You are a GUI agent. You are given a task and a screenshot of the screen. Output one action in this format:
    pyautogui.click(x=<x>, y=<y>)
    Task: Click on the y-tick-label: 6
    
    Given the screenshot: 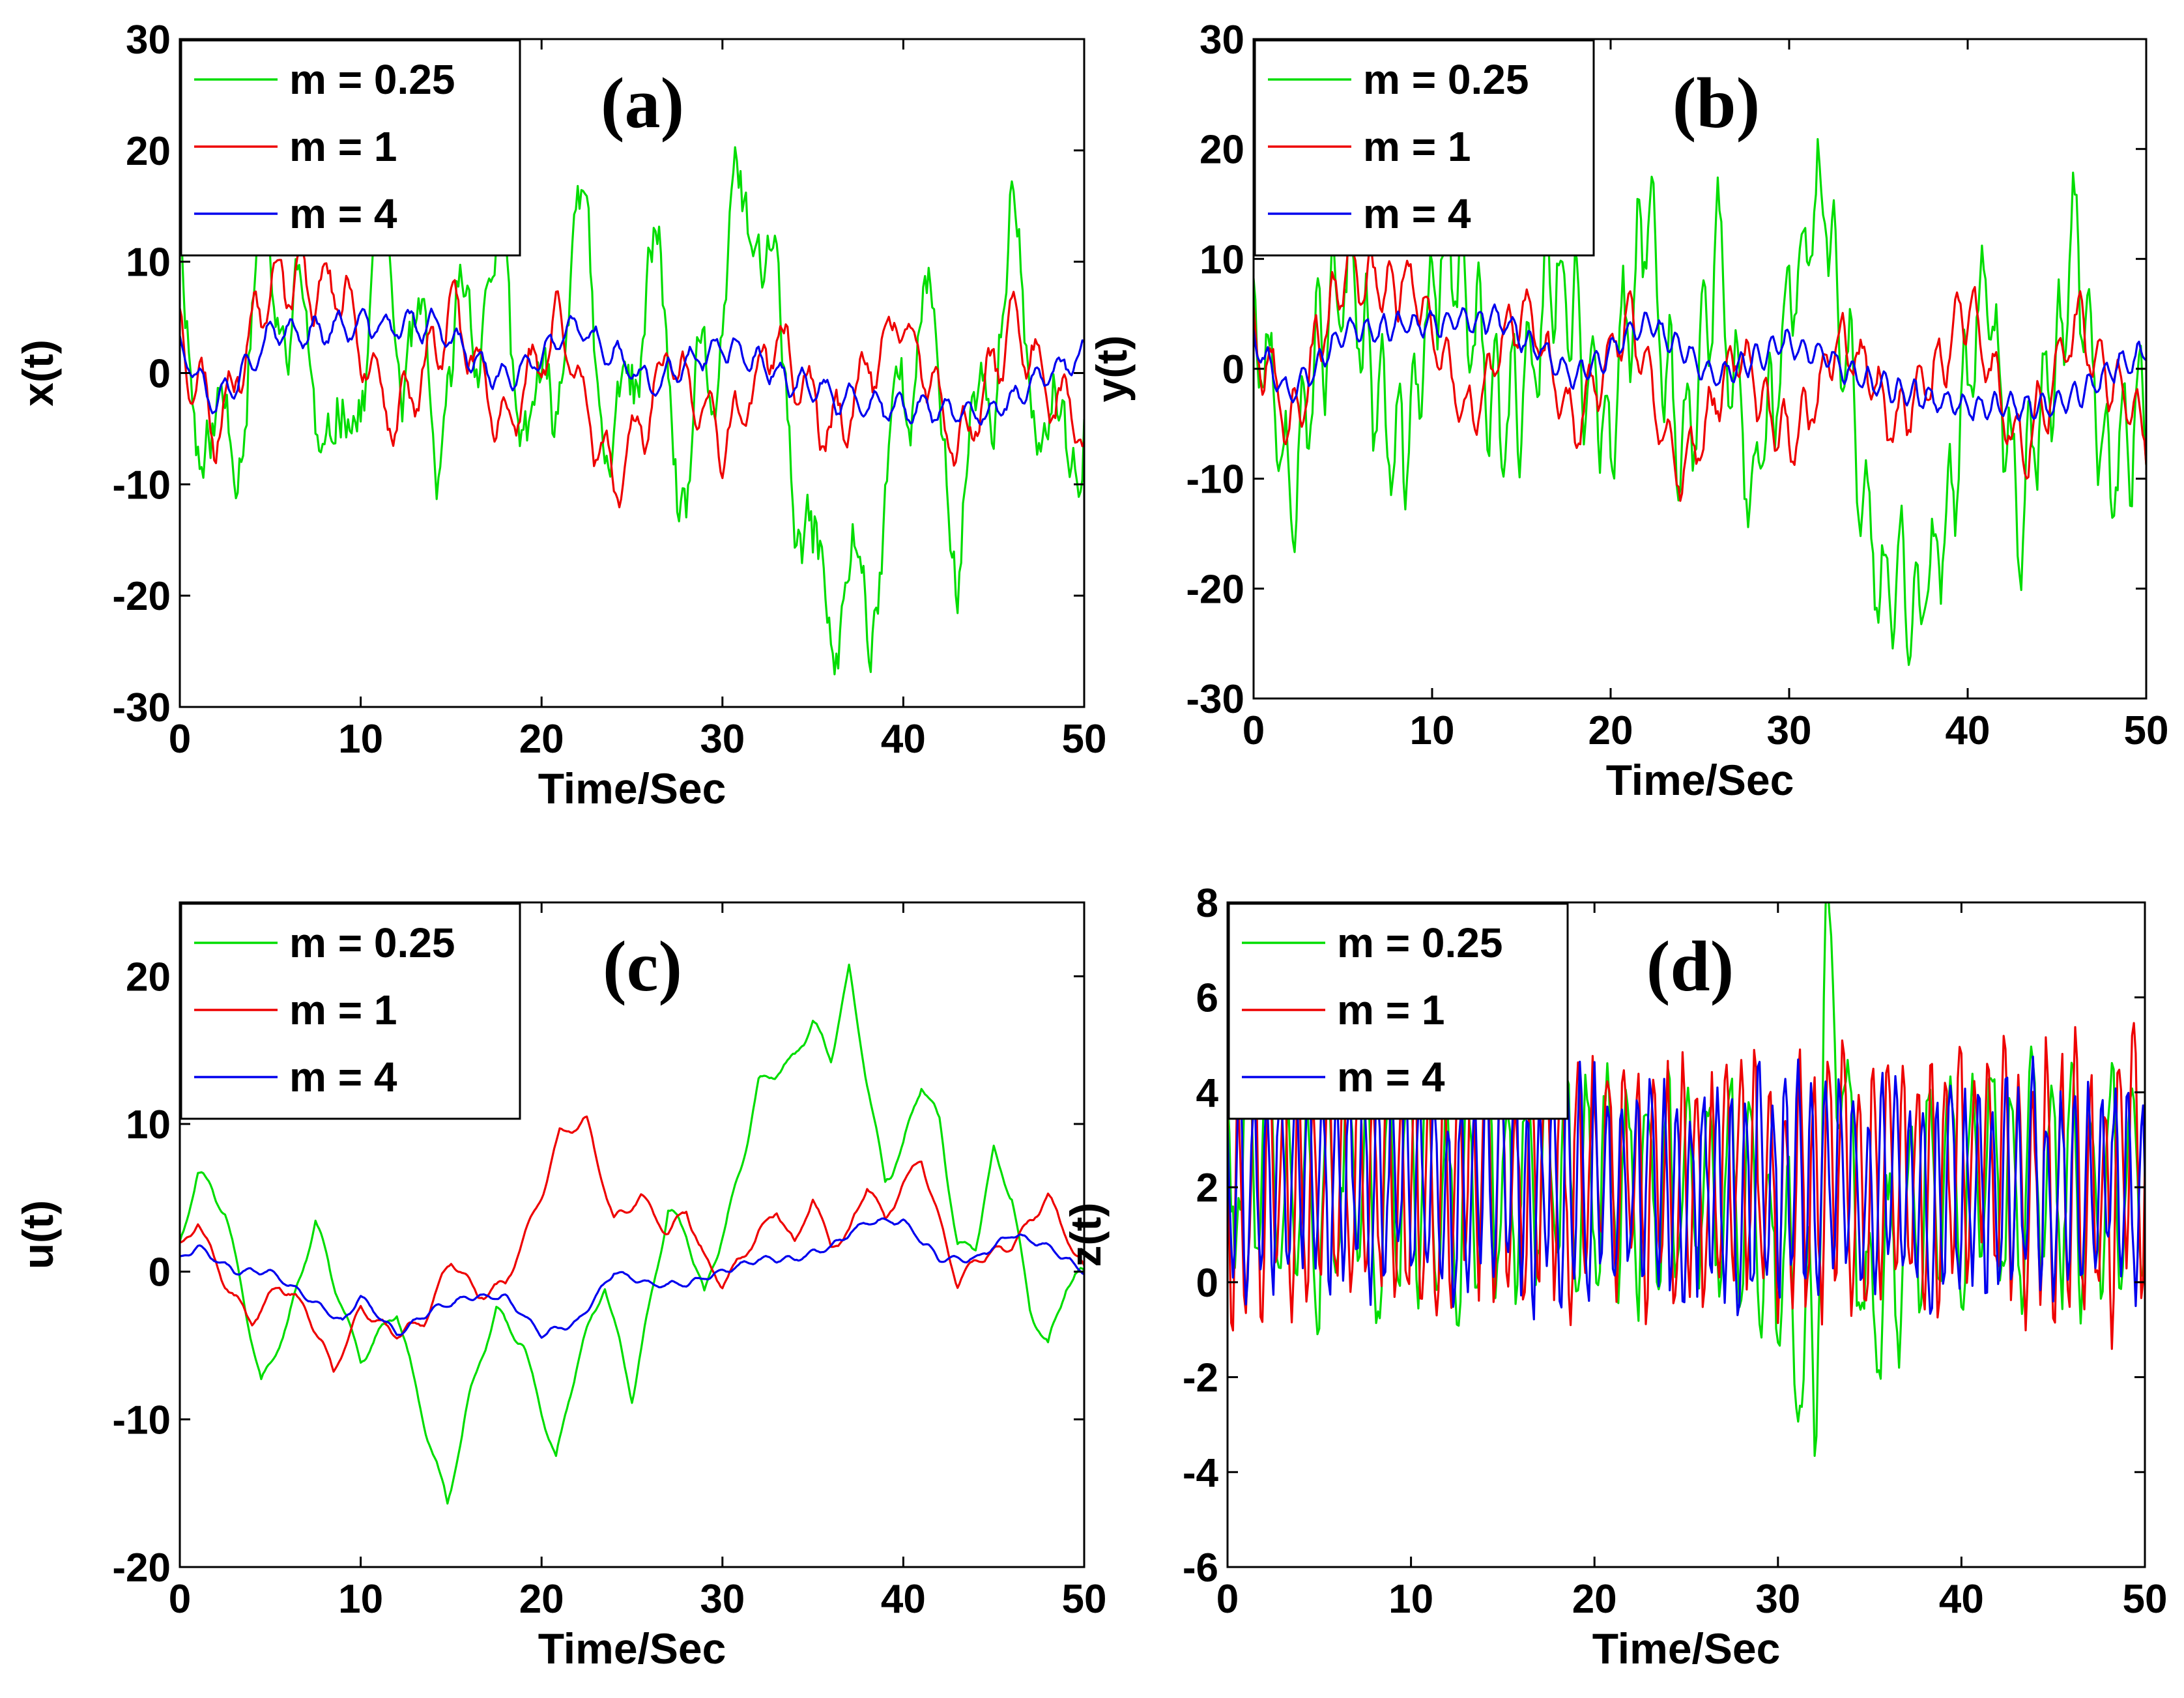 What is the action you would take?
    pyautogui.click(x=1207, y=998)
    